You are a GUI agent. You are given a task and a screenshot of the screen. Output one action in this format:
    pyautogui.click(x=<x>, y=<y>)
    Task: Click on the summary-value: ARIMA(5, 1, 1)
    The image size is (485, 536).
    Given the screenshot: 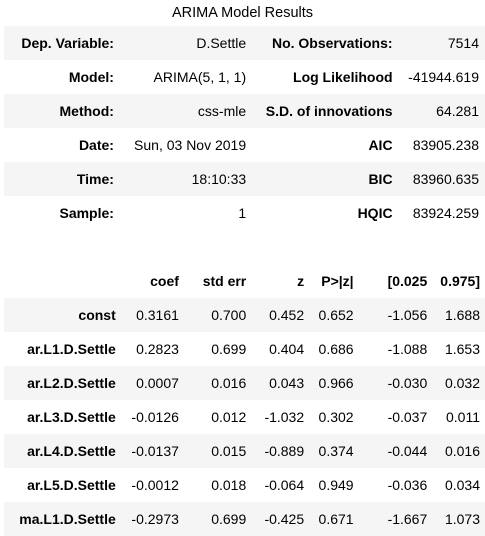 What is the action you would take?
    pyautogui.click(x=200, y=77)
    